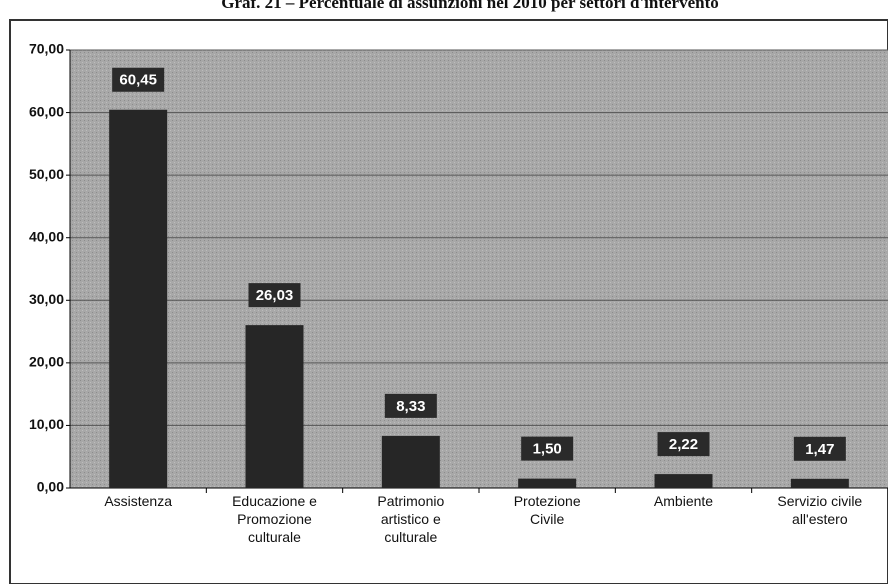  What do you see at coordinates (819, 510) in the screenshot?
I see `x-tick-label: Servizio civile all'estero` at bounding box center [819, 510].